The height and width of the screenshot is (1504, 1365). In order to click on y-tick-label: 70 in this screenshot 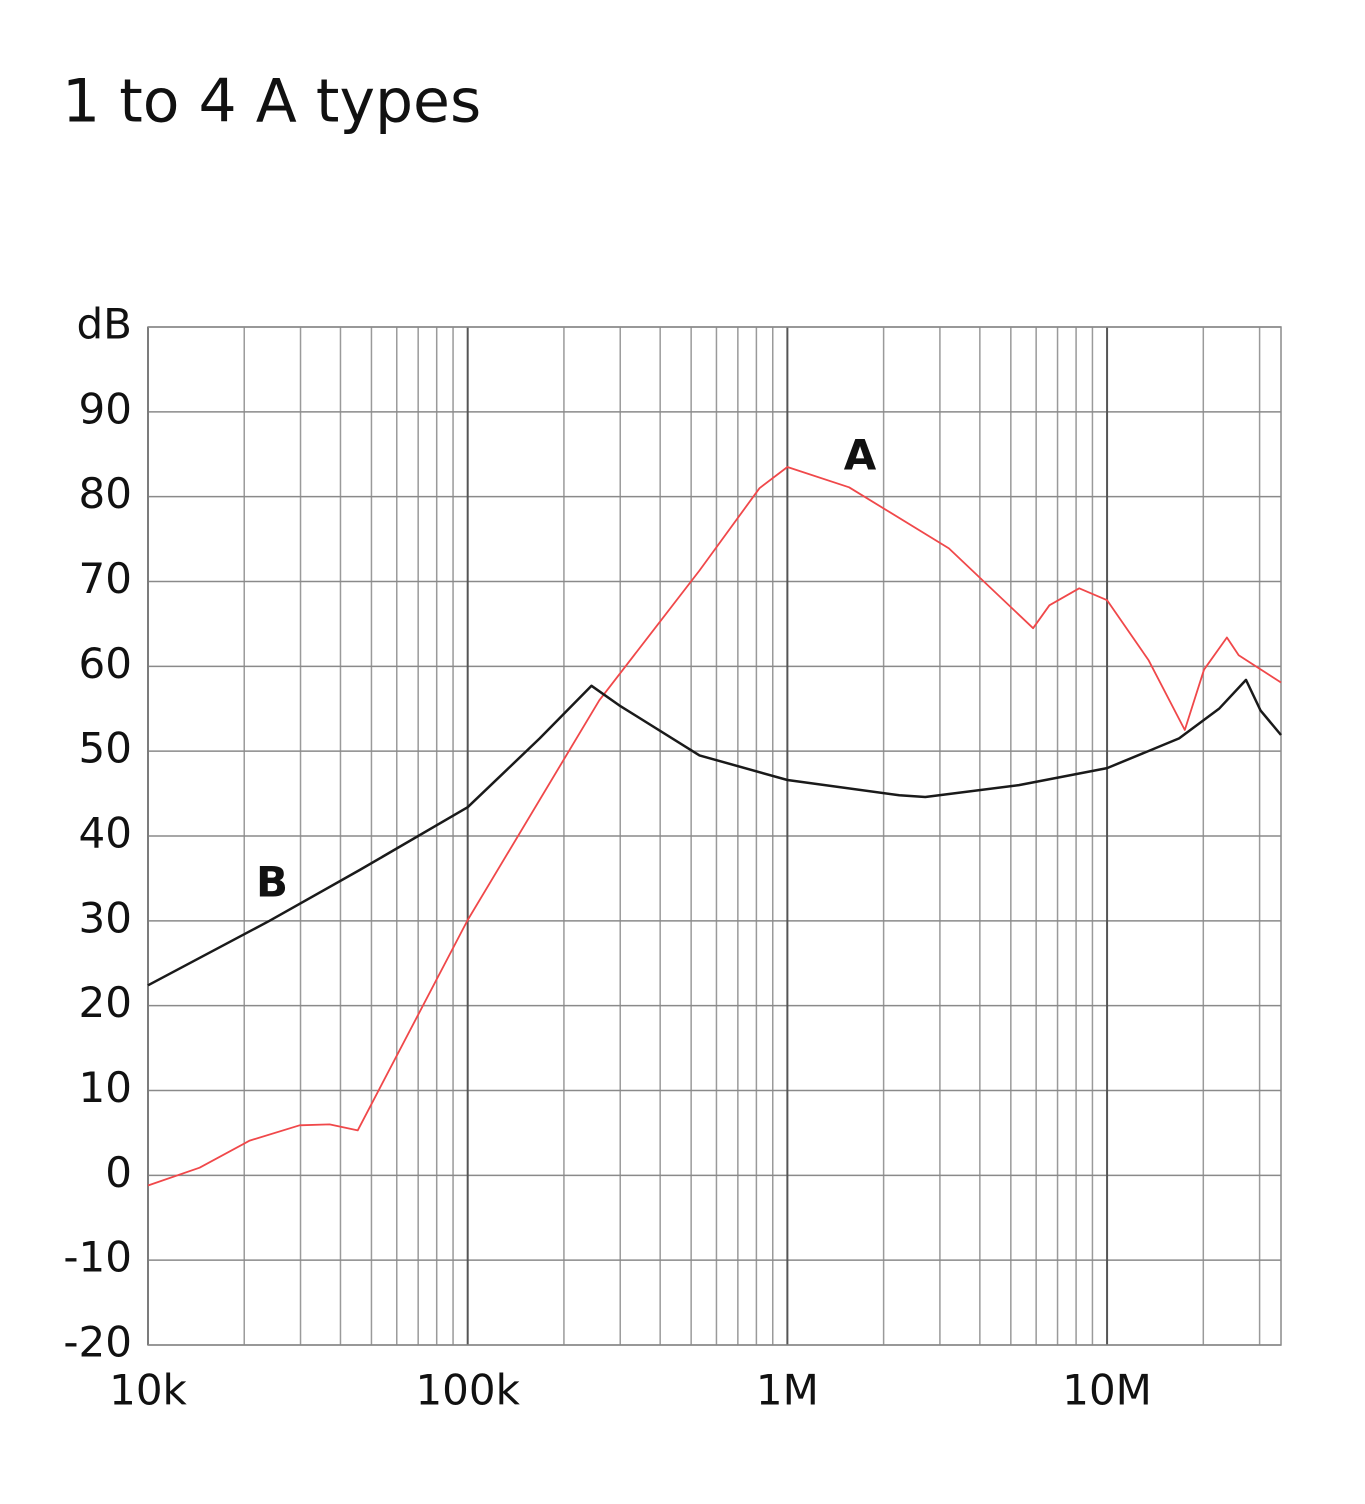, I will do `click(105, 578)`.